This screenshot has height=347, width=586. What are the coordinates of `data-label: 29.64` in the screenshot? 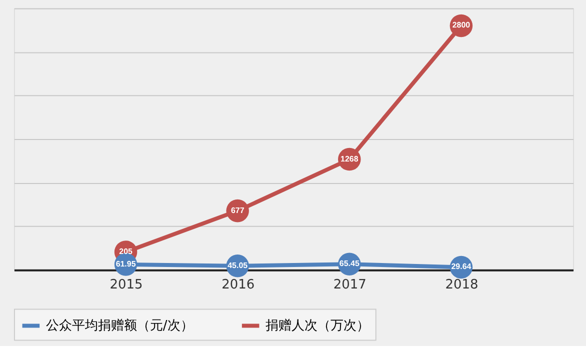 It's located at (461, 267).